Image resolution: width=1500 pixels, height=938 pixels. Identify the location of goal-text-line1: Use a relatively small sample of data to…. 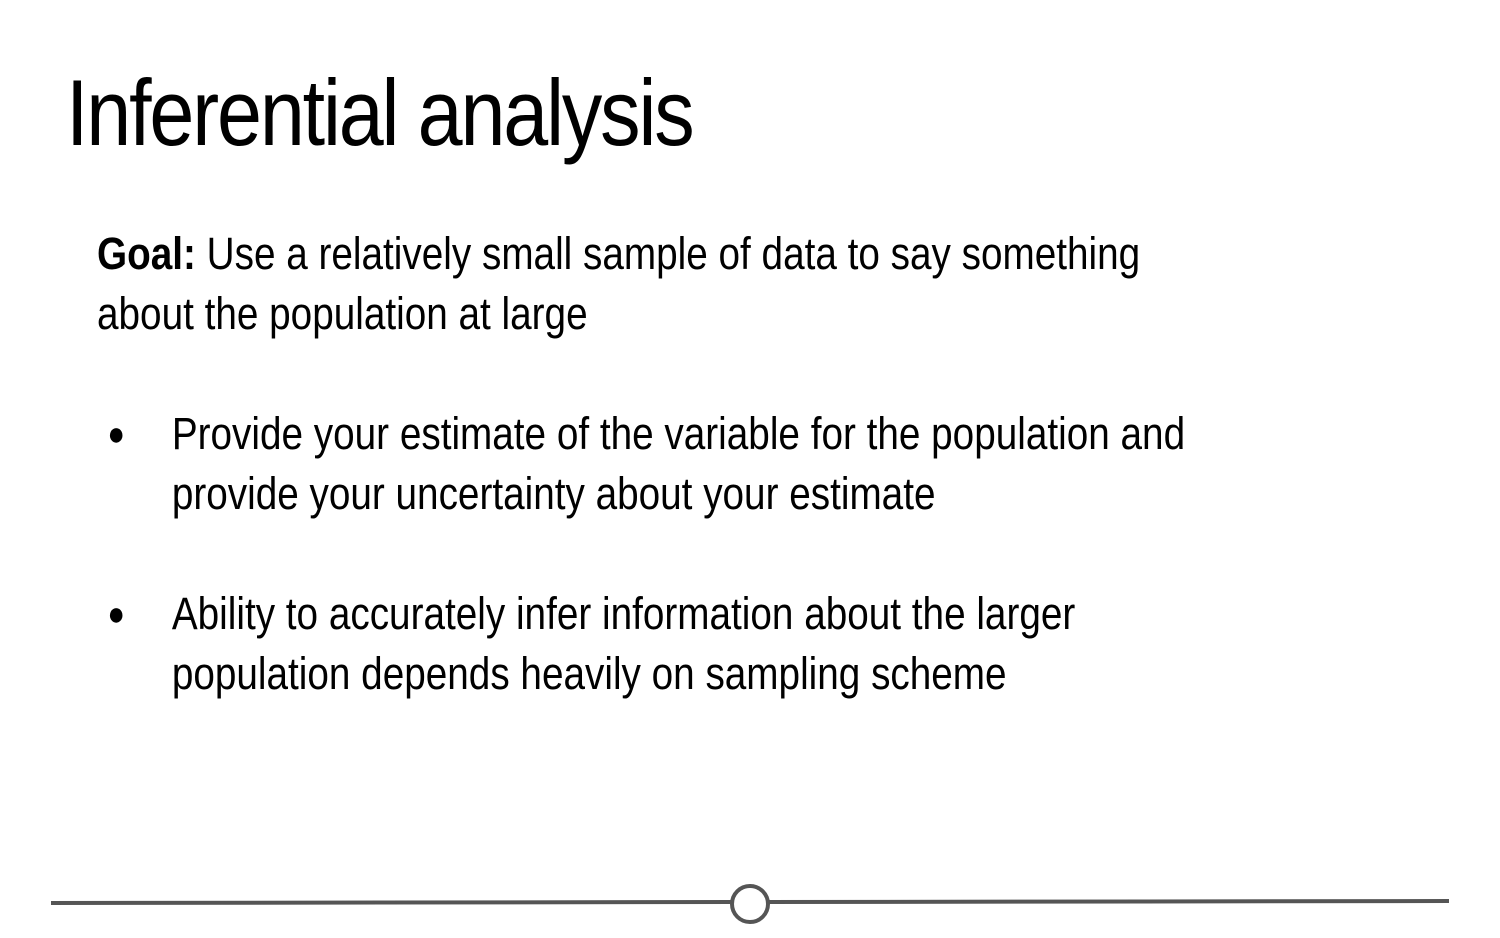
(668, 253).